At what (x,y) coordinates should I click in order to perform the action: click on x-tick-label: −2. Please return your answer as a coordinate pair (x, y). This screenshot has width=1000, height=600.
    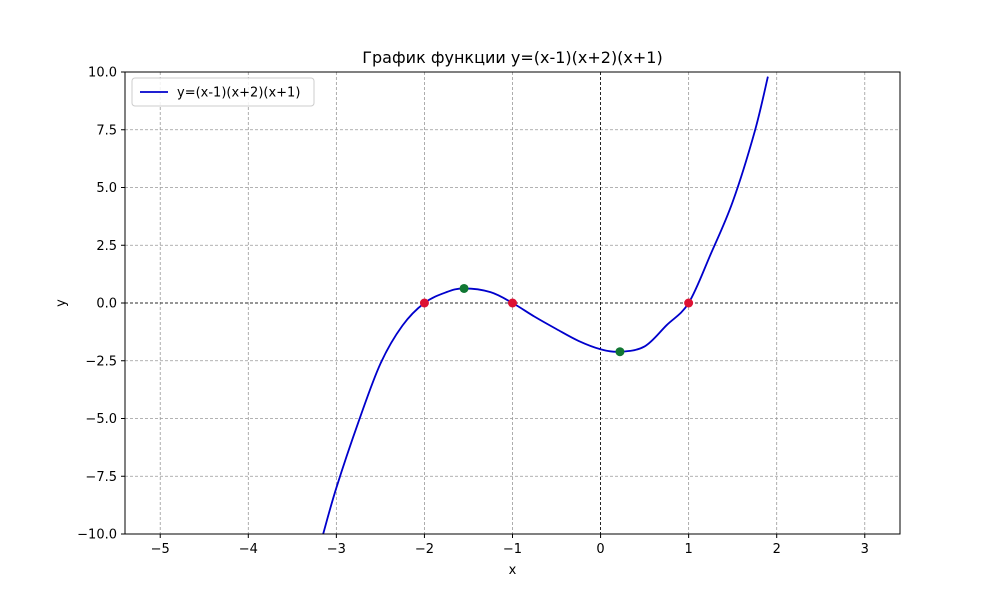
    Looking at the image, I should click on (424, 549).